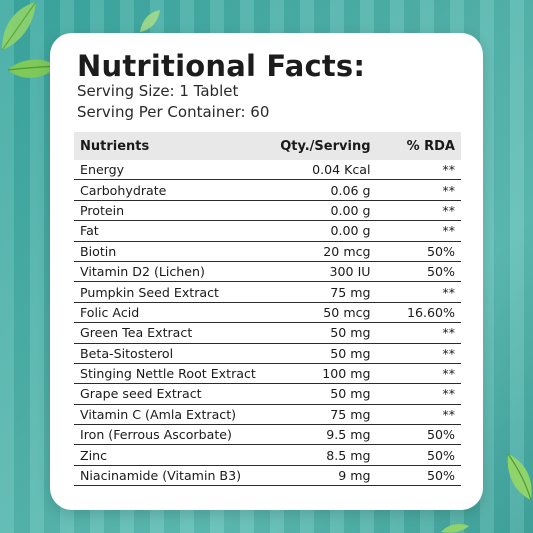 The image size is (533, 533). What do you see at coordinates (168, 476) in the screenshot?
I see `nutrient-name: Niacinamide (Vitamin B3)` at bounding box center [168, 476].